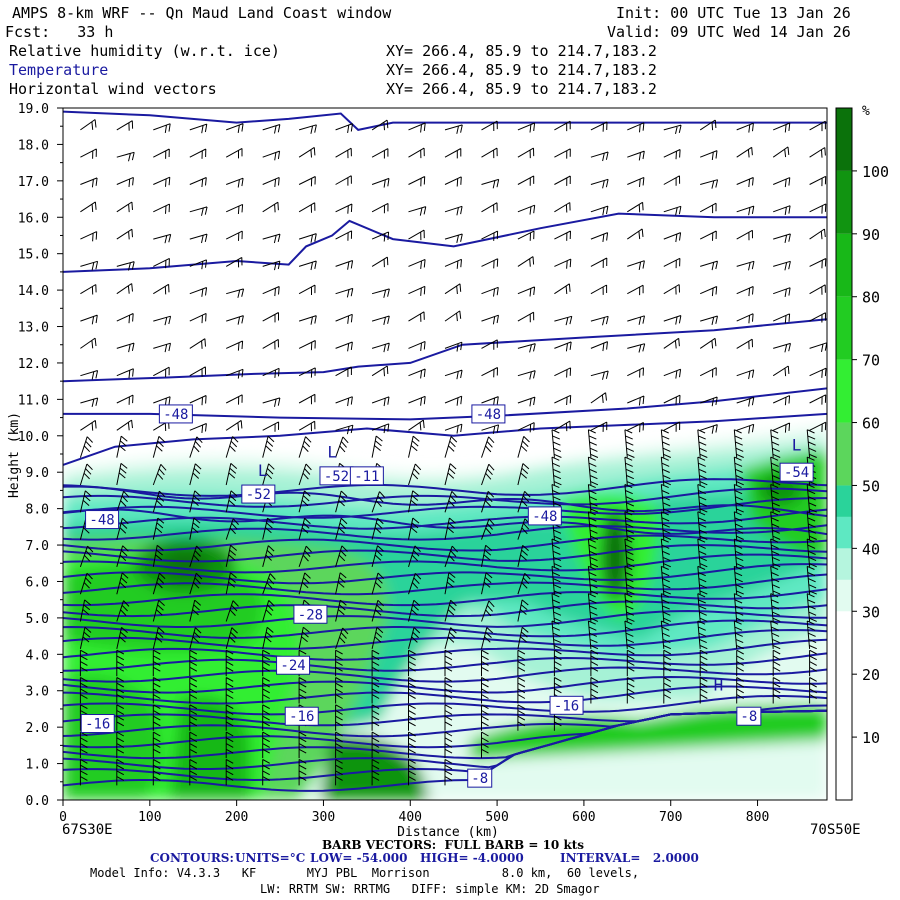  I want to click on extremum-marker: L, so click(797, 444).